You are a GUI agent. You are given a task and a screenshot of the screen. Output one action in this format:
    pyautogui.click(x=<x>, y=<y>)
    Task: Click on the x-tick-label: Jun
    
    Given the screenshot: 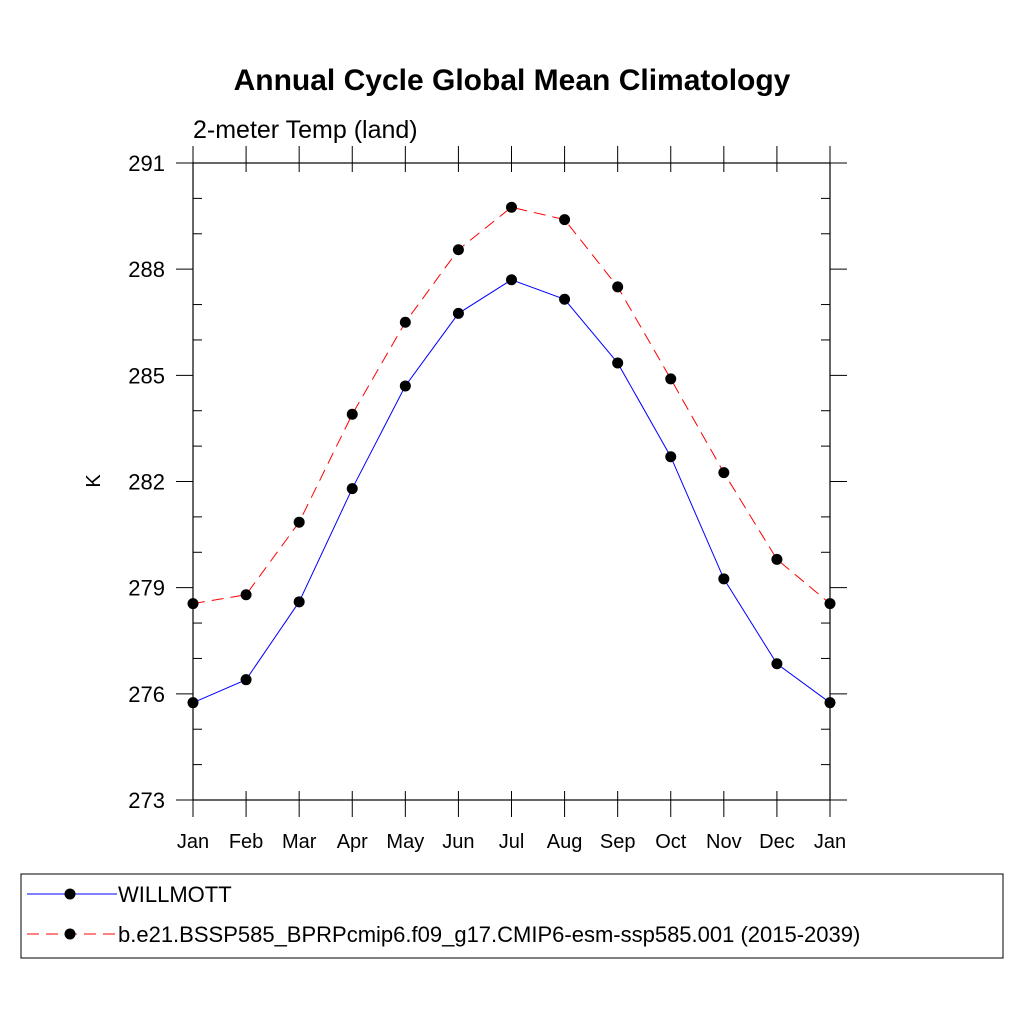 What is the action you would take?
    pyautogui.click(x=458, y=842)
    